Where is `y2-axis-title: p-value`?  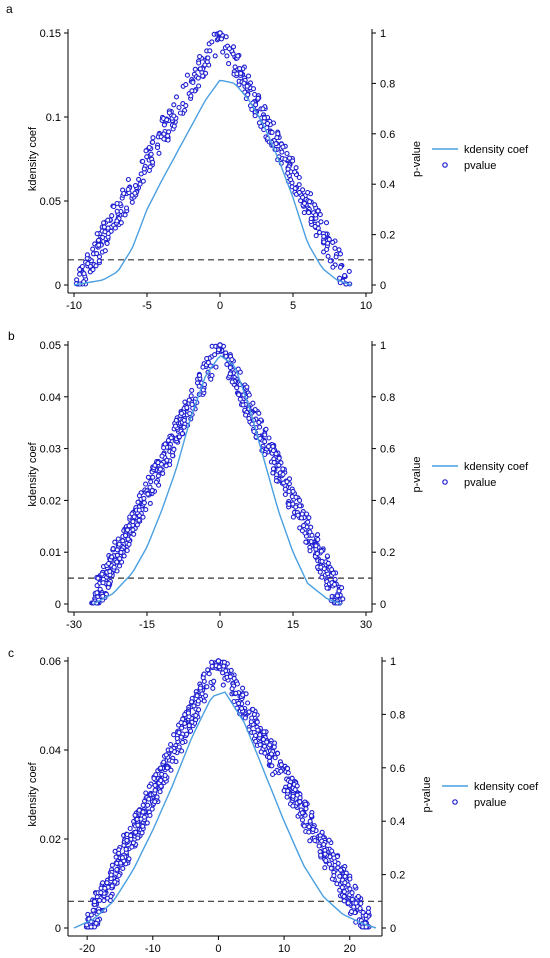 y2-axis-title: p-value is located at coordinates (417, 159).